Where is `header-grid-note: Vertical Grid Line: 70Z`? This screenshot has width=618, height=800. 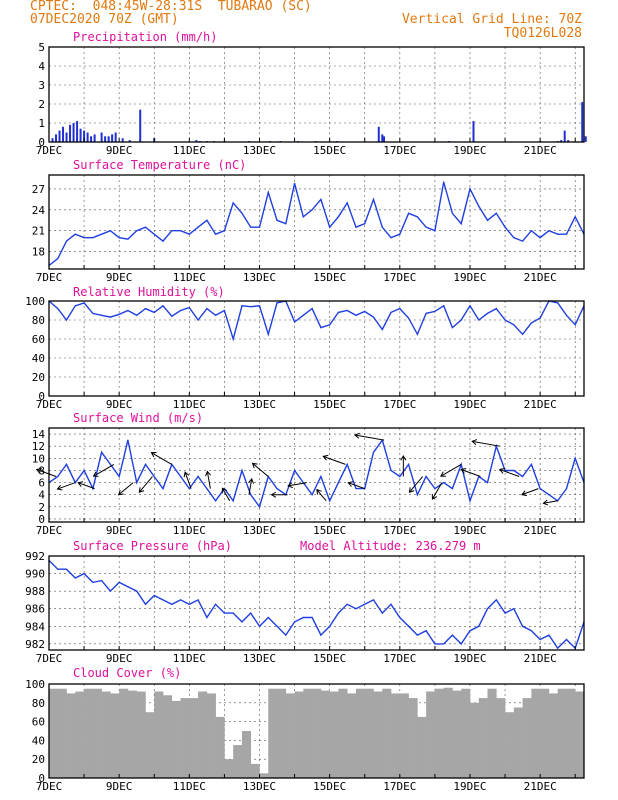
header-grid-note: Vertical Grid Line: 70Z is located at coordinates (491, 19).